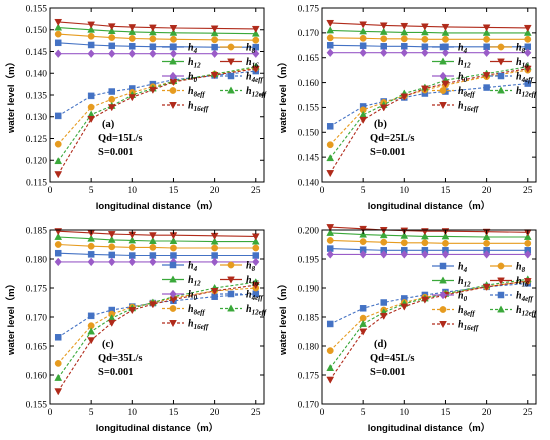  What do you see at coordinates (387, 152) in the screenshot?
I see `flow-annotation: S=0.001` at bounding box center [387, 152].